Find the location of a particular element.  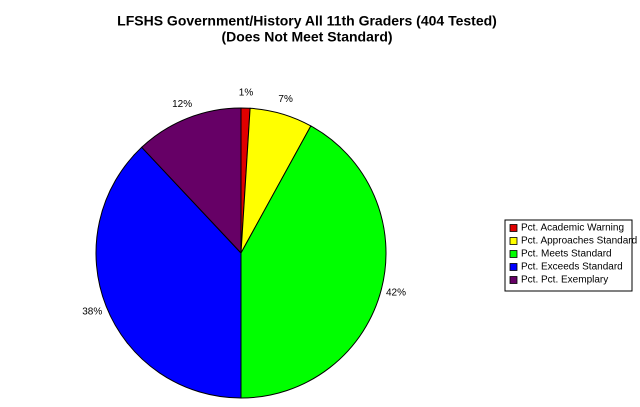

legend-label: Pct. Meets Standard is located at coordinates (566, 254).